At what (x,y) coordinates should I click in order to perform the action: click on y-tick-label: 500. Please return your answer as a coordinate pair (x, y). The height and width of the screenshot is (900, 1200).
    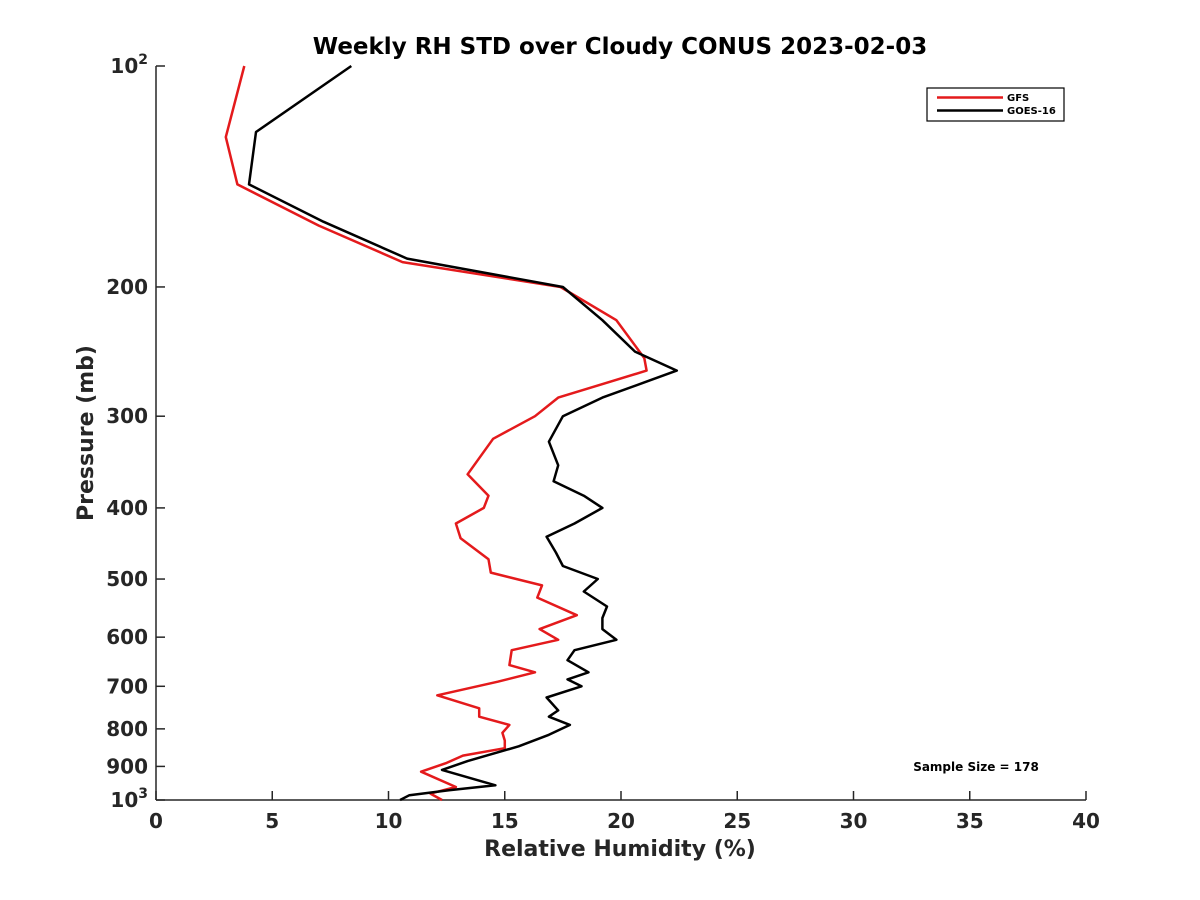
    Looking at the image, I should click on (127, 579).